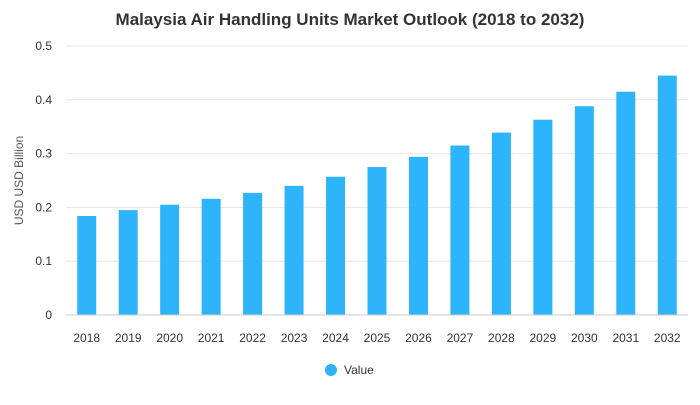  I want to click on bar-2028, so click(501, 223).